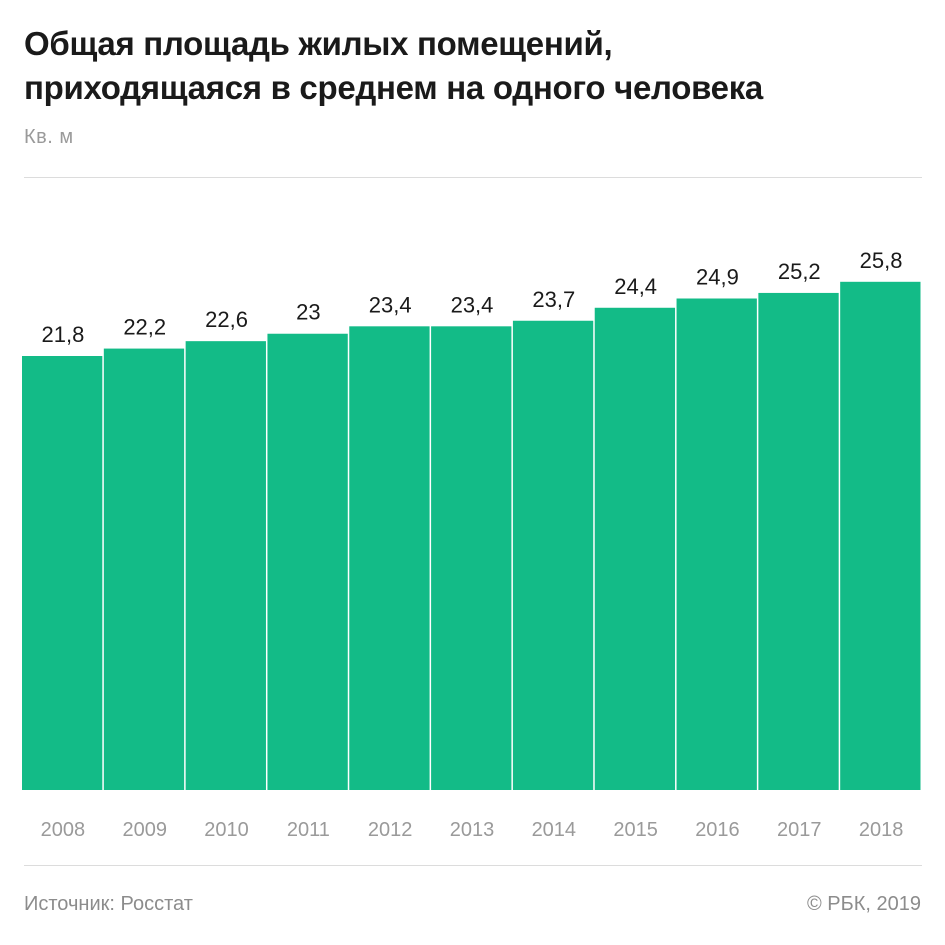 This screenshot has width=945, height=945. What do you see at coordinates (553, 299) in the screenshot?
I see `value-label-2014: 23,7` at bounding box center [553, 299].